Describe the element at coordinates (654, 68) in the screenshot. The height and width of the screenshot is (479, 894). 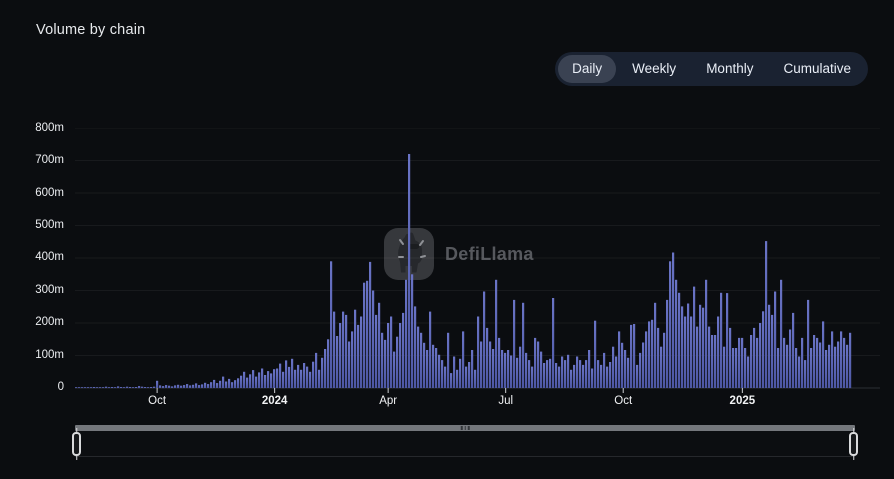
I see `tab-weekly: Weekly` at that location.